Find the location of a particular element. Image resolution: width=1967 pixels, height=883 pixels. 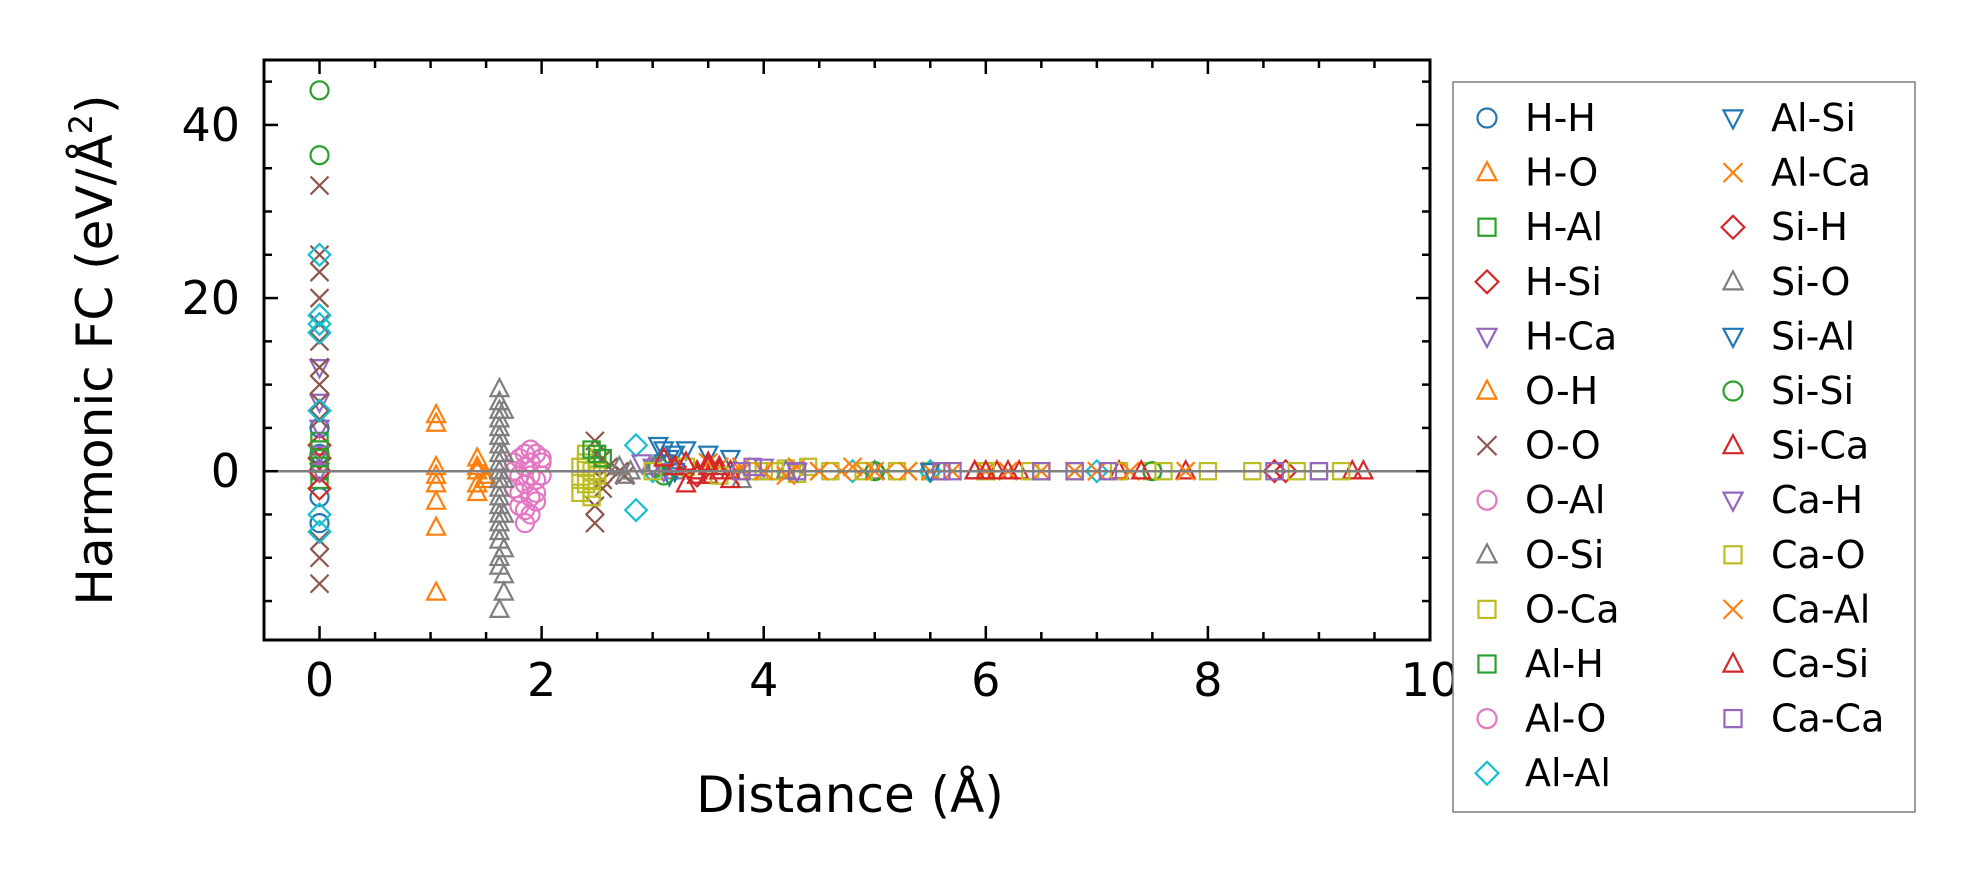

legend-entry: Si-O is located at coordinates (1785, 282).